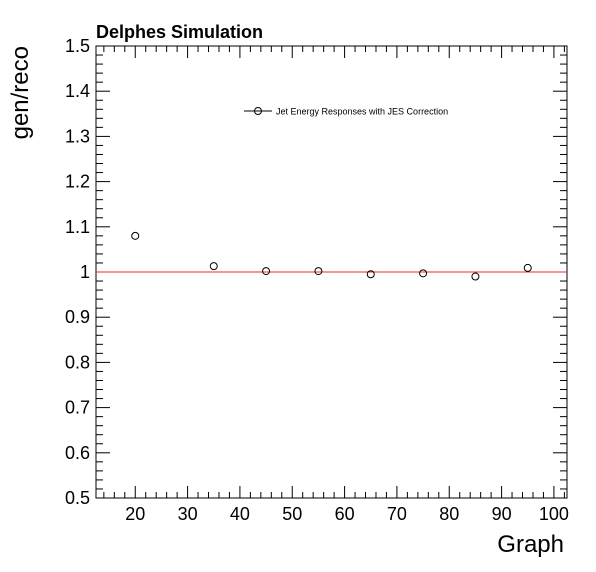 Image resolution: width=596 pixels, height=572 pixels. I want to click on y-tick-label: 1.5, so click(77, 46).